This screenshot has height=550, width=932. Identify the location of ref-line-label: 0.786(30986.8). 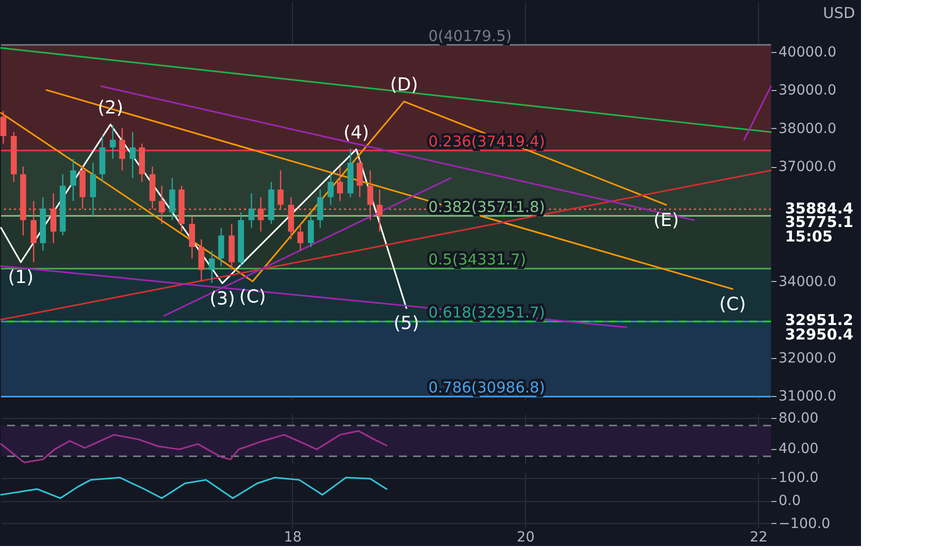
(487, 387).